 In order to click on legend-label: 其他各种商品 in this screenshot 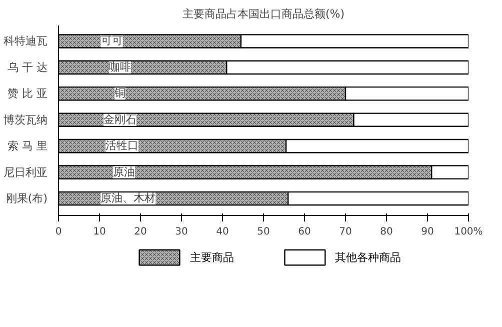, I will do `click(368, 257)`.